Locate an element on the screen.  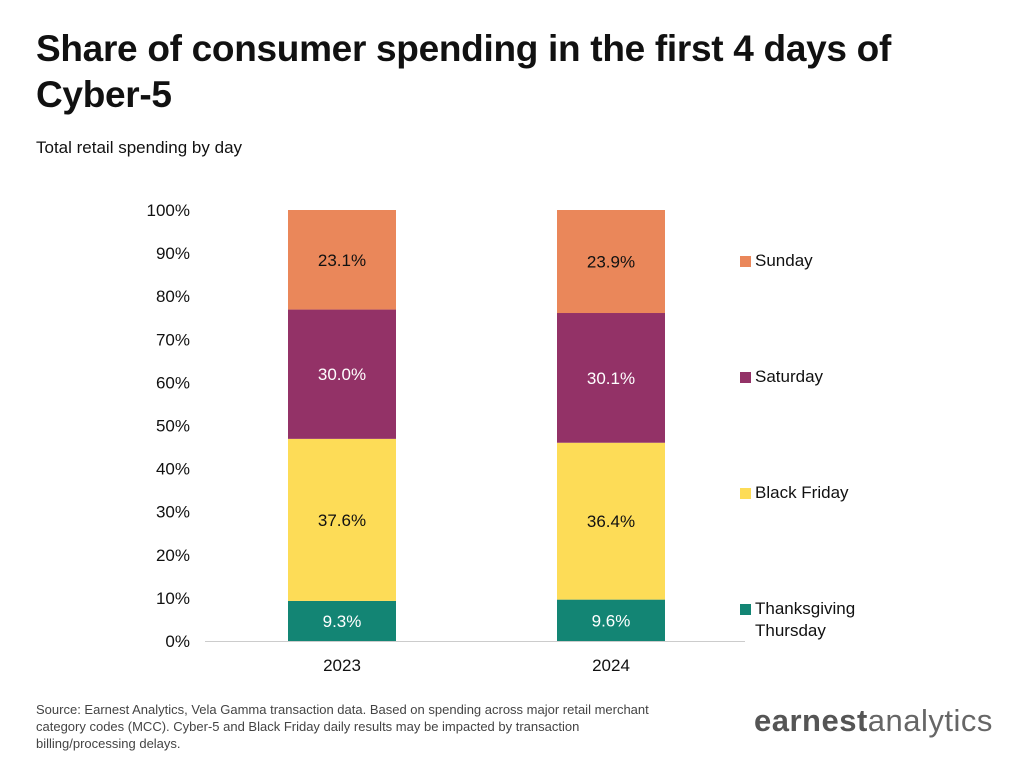
data-label: 30.0% is located at coordinates (342, 374).